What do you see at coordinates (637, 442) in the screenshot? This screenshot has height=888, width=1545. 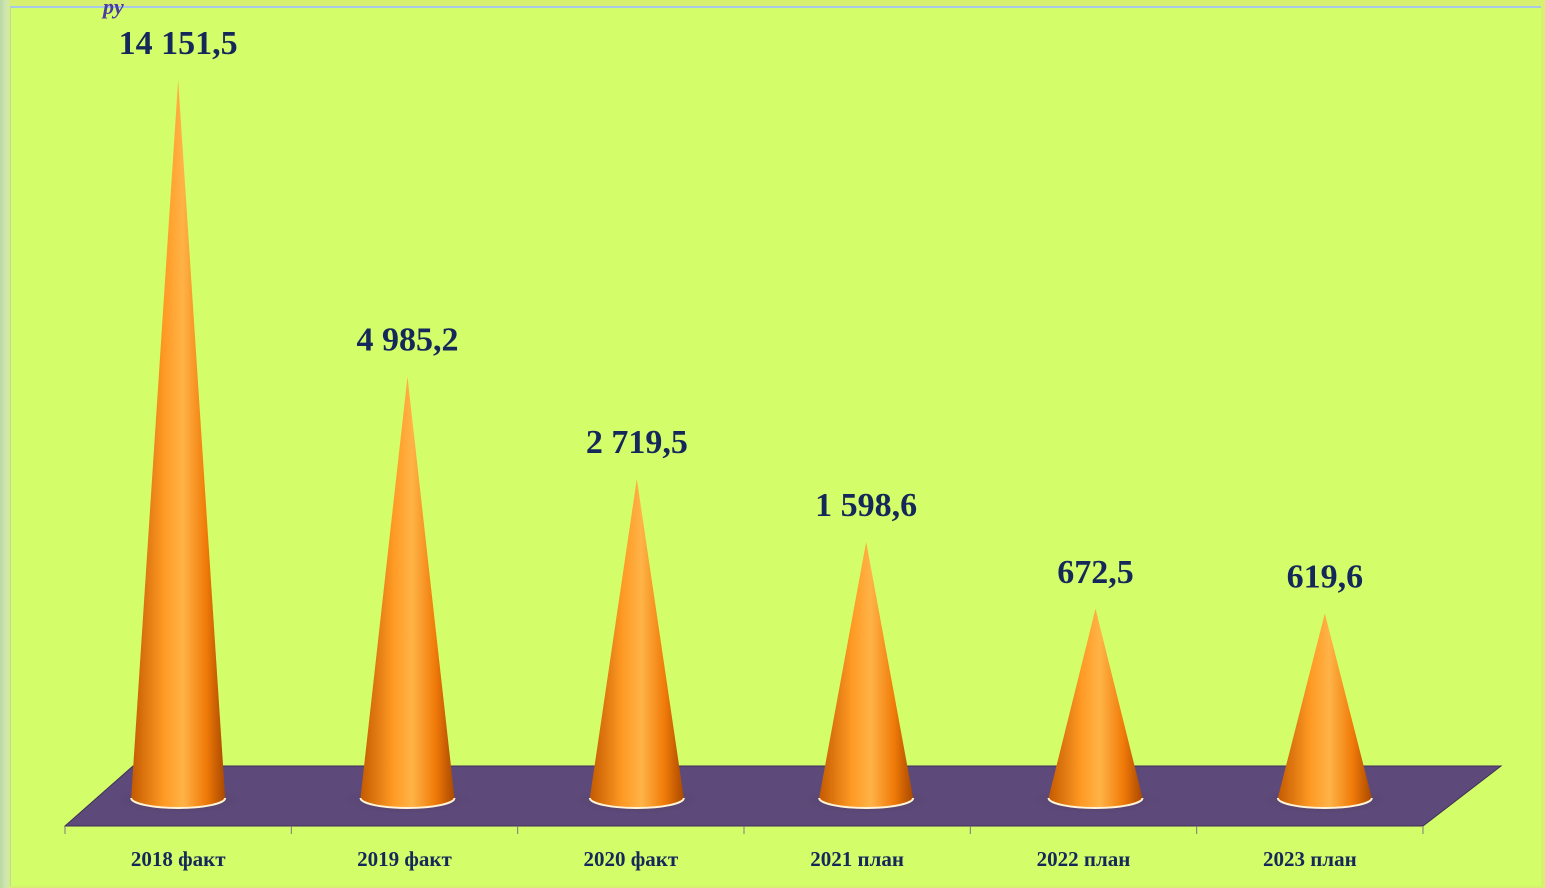 I see `data-label: 2 719,5` at bounding box center [637, 442].